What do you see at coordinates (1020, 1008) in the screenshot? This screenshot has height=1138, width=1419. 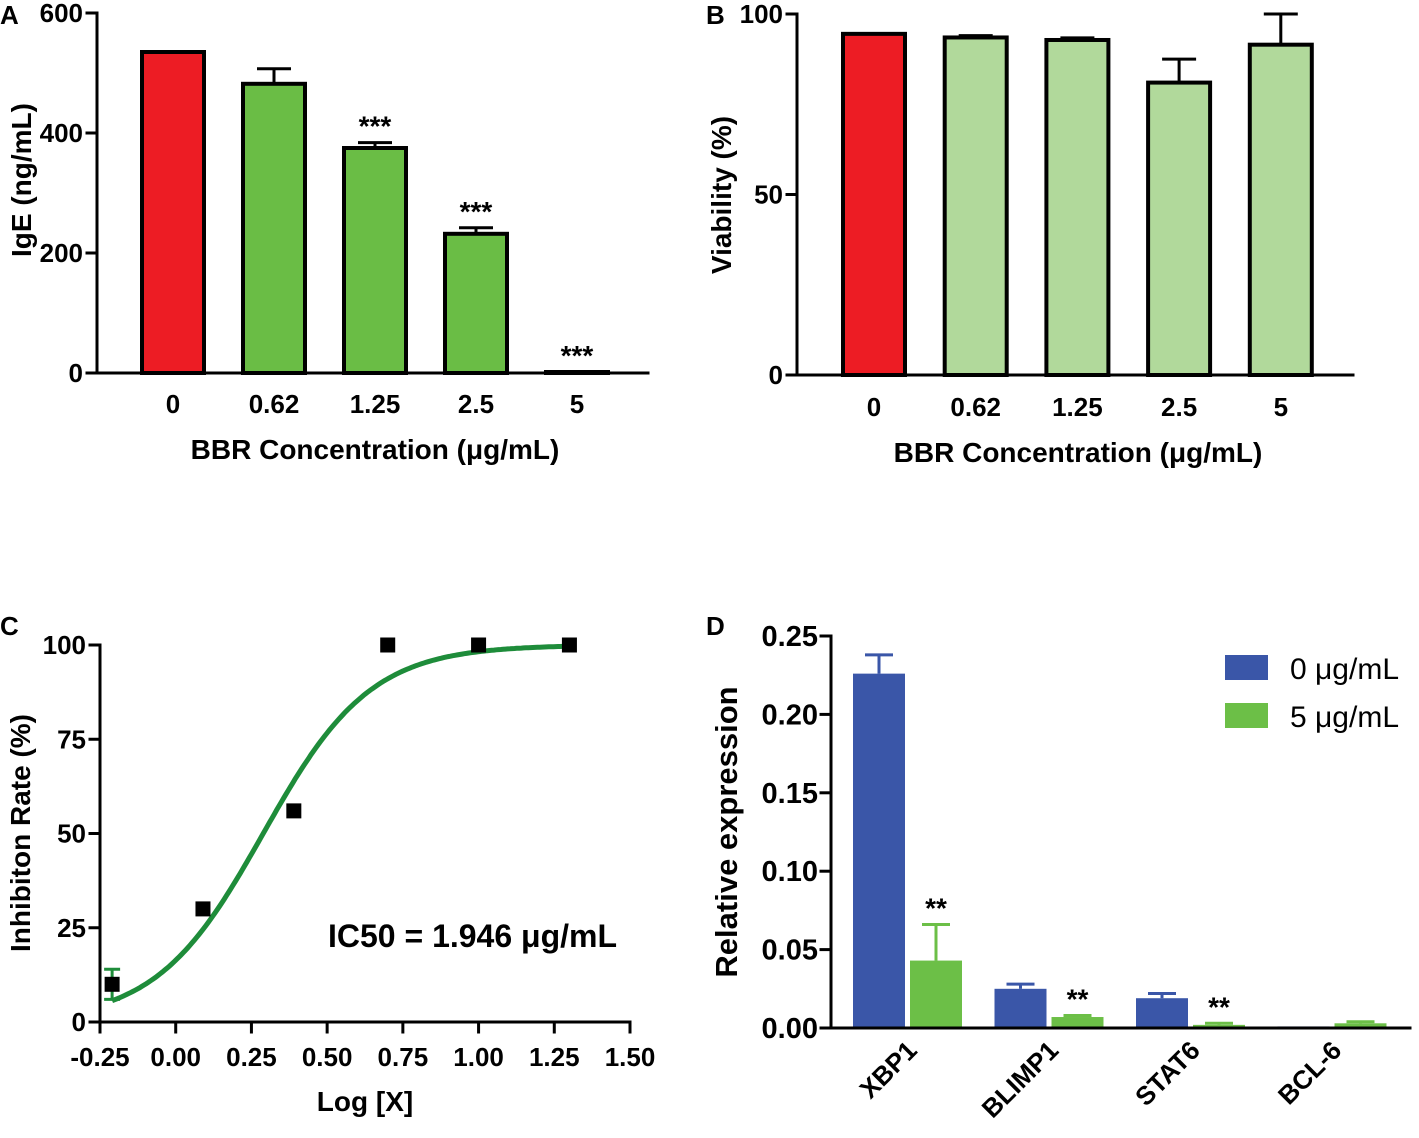 I see `bar-blimp1-0-g-ml` at bounding box center [1020, 1008].